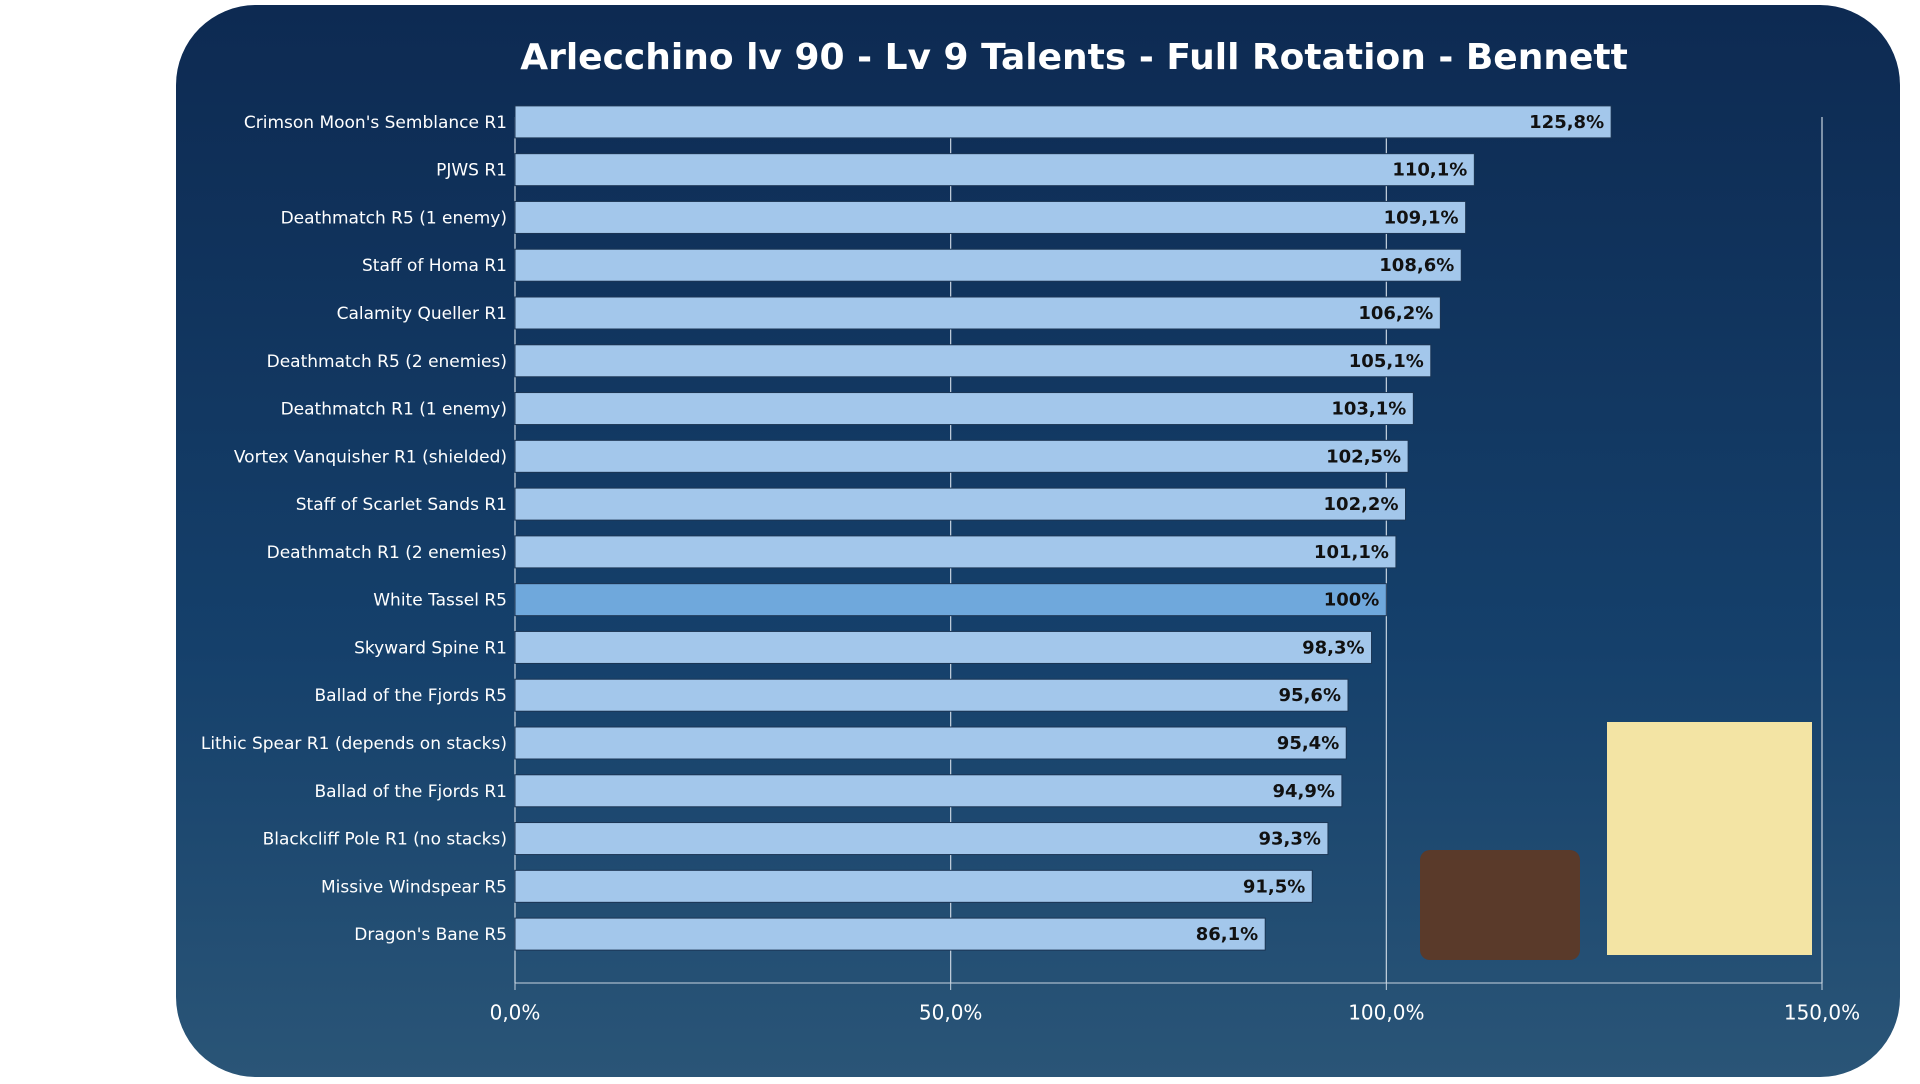 Image resolution: width=1920 pixels, height=1084 pixels. I want to click on value-label: 94,9%, so click(1303, 791).